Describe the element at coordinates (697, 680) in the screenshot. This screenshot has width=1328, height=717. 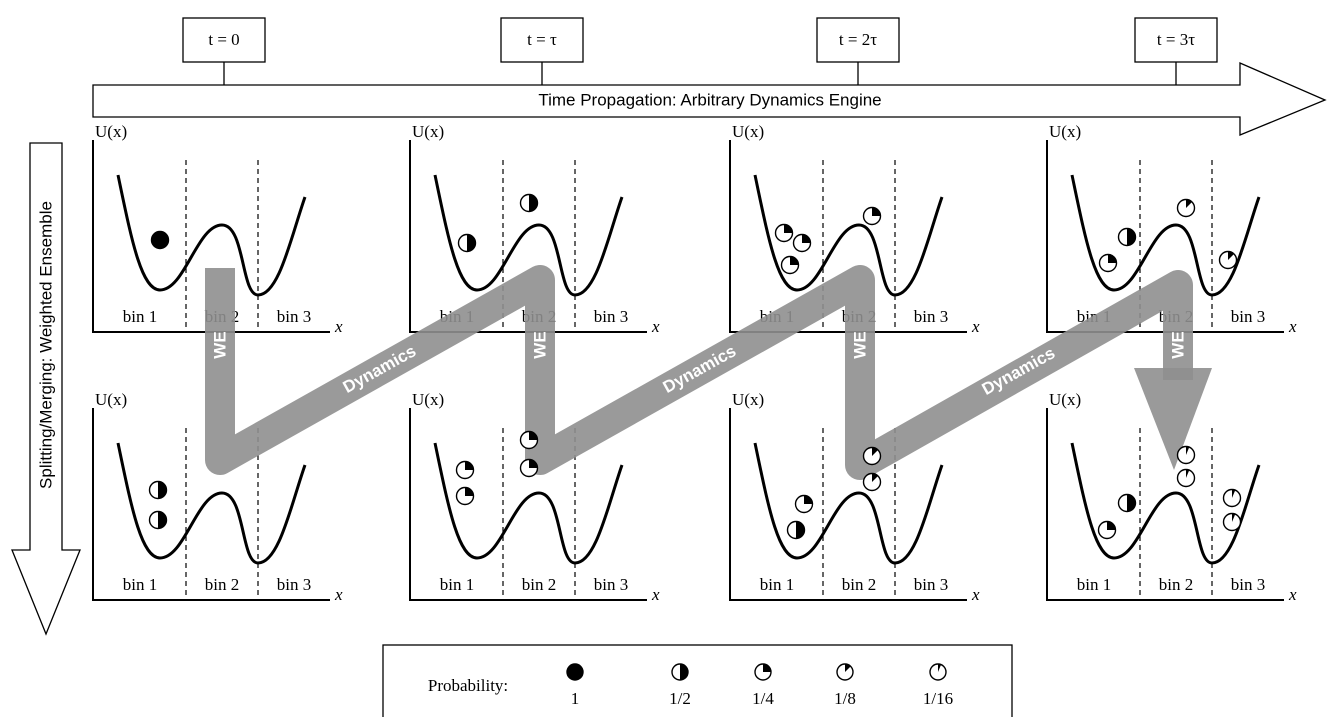
I see `legend-box` at that location.